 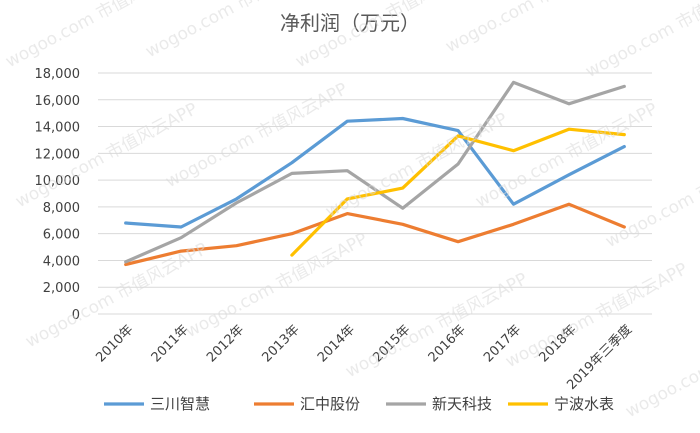 What do you see at coordinates (58, 128) in the screenshot?
I see `y-tick-label: 14,000` at bounding box center [58, 128].